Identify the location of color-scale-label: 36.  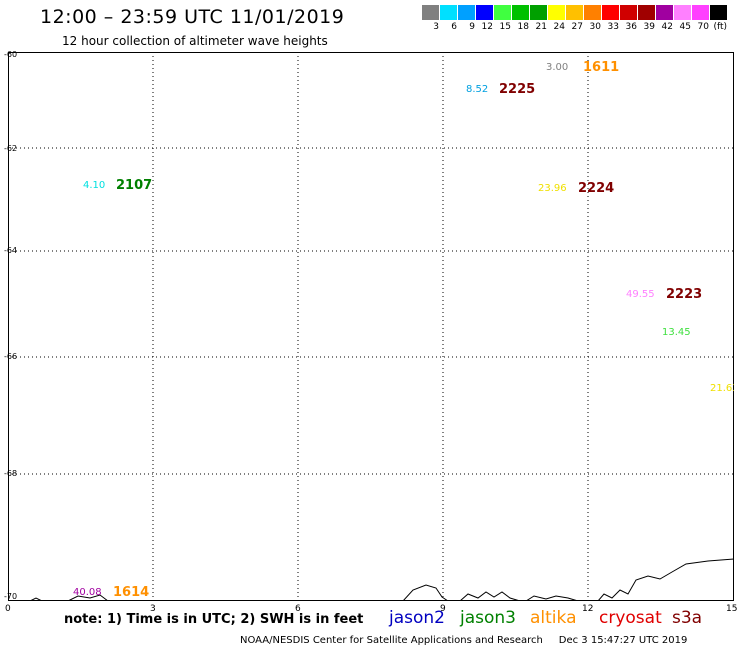
(631, 27).